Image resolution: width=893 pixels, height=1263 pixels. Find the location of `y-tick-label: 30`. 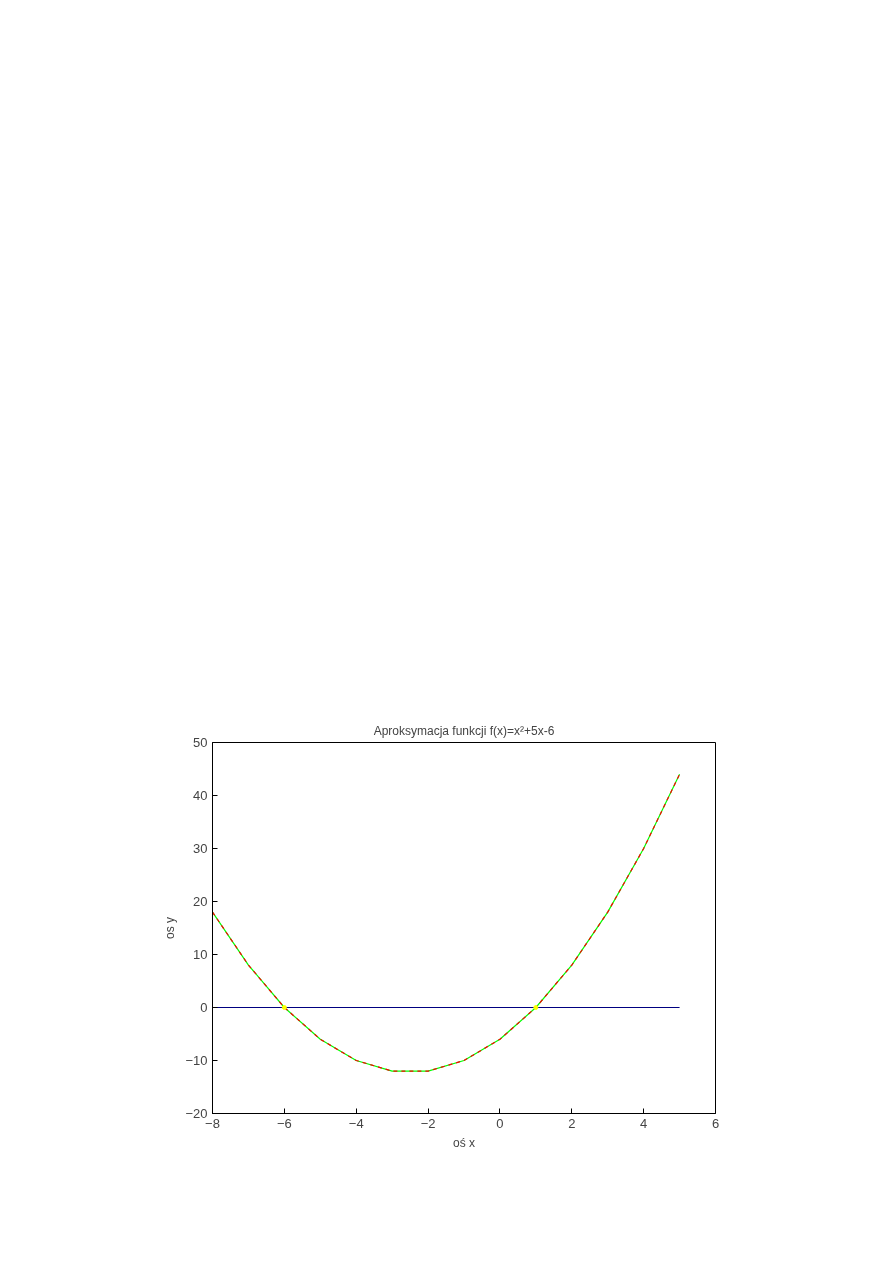

y-tick-label: 30 is located at coordinates (200, 848).